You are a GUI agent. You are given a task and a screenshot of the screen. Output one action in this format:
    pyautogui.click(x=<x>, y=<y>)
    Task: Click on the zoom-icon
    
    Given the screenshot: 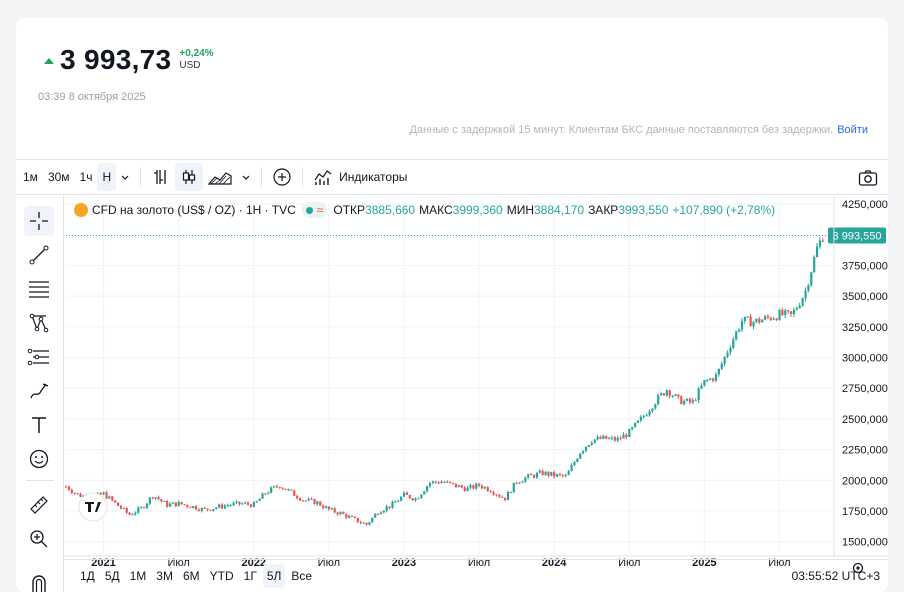 What is the action you would take?
    pyautogui.click(x=39, y=539)
    